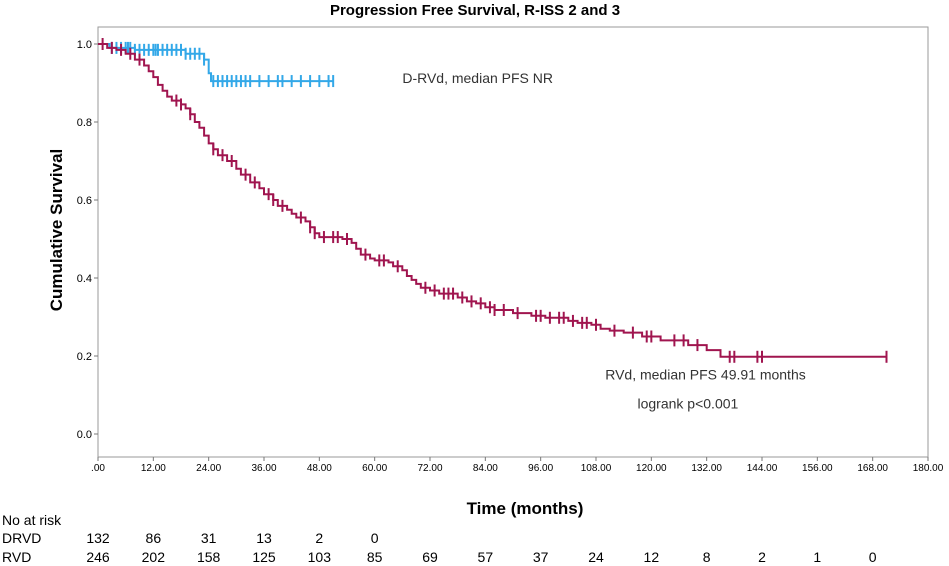 The width and height of the screenshot is (949, 566). What do you see at coordinates (375, 557) in the screenshot?
I see `risk-count: 85` at bounding box center [375, 557].